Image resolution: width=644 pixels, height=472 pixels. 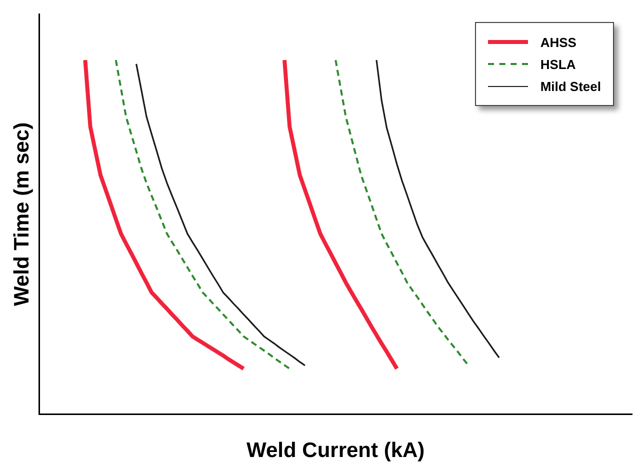 What do you see at coordinates (22, 214) in the screenshot?
I see `y-axis-title: Weld Time (m sec)` at bounding box center [22, 214].